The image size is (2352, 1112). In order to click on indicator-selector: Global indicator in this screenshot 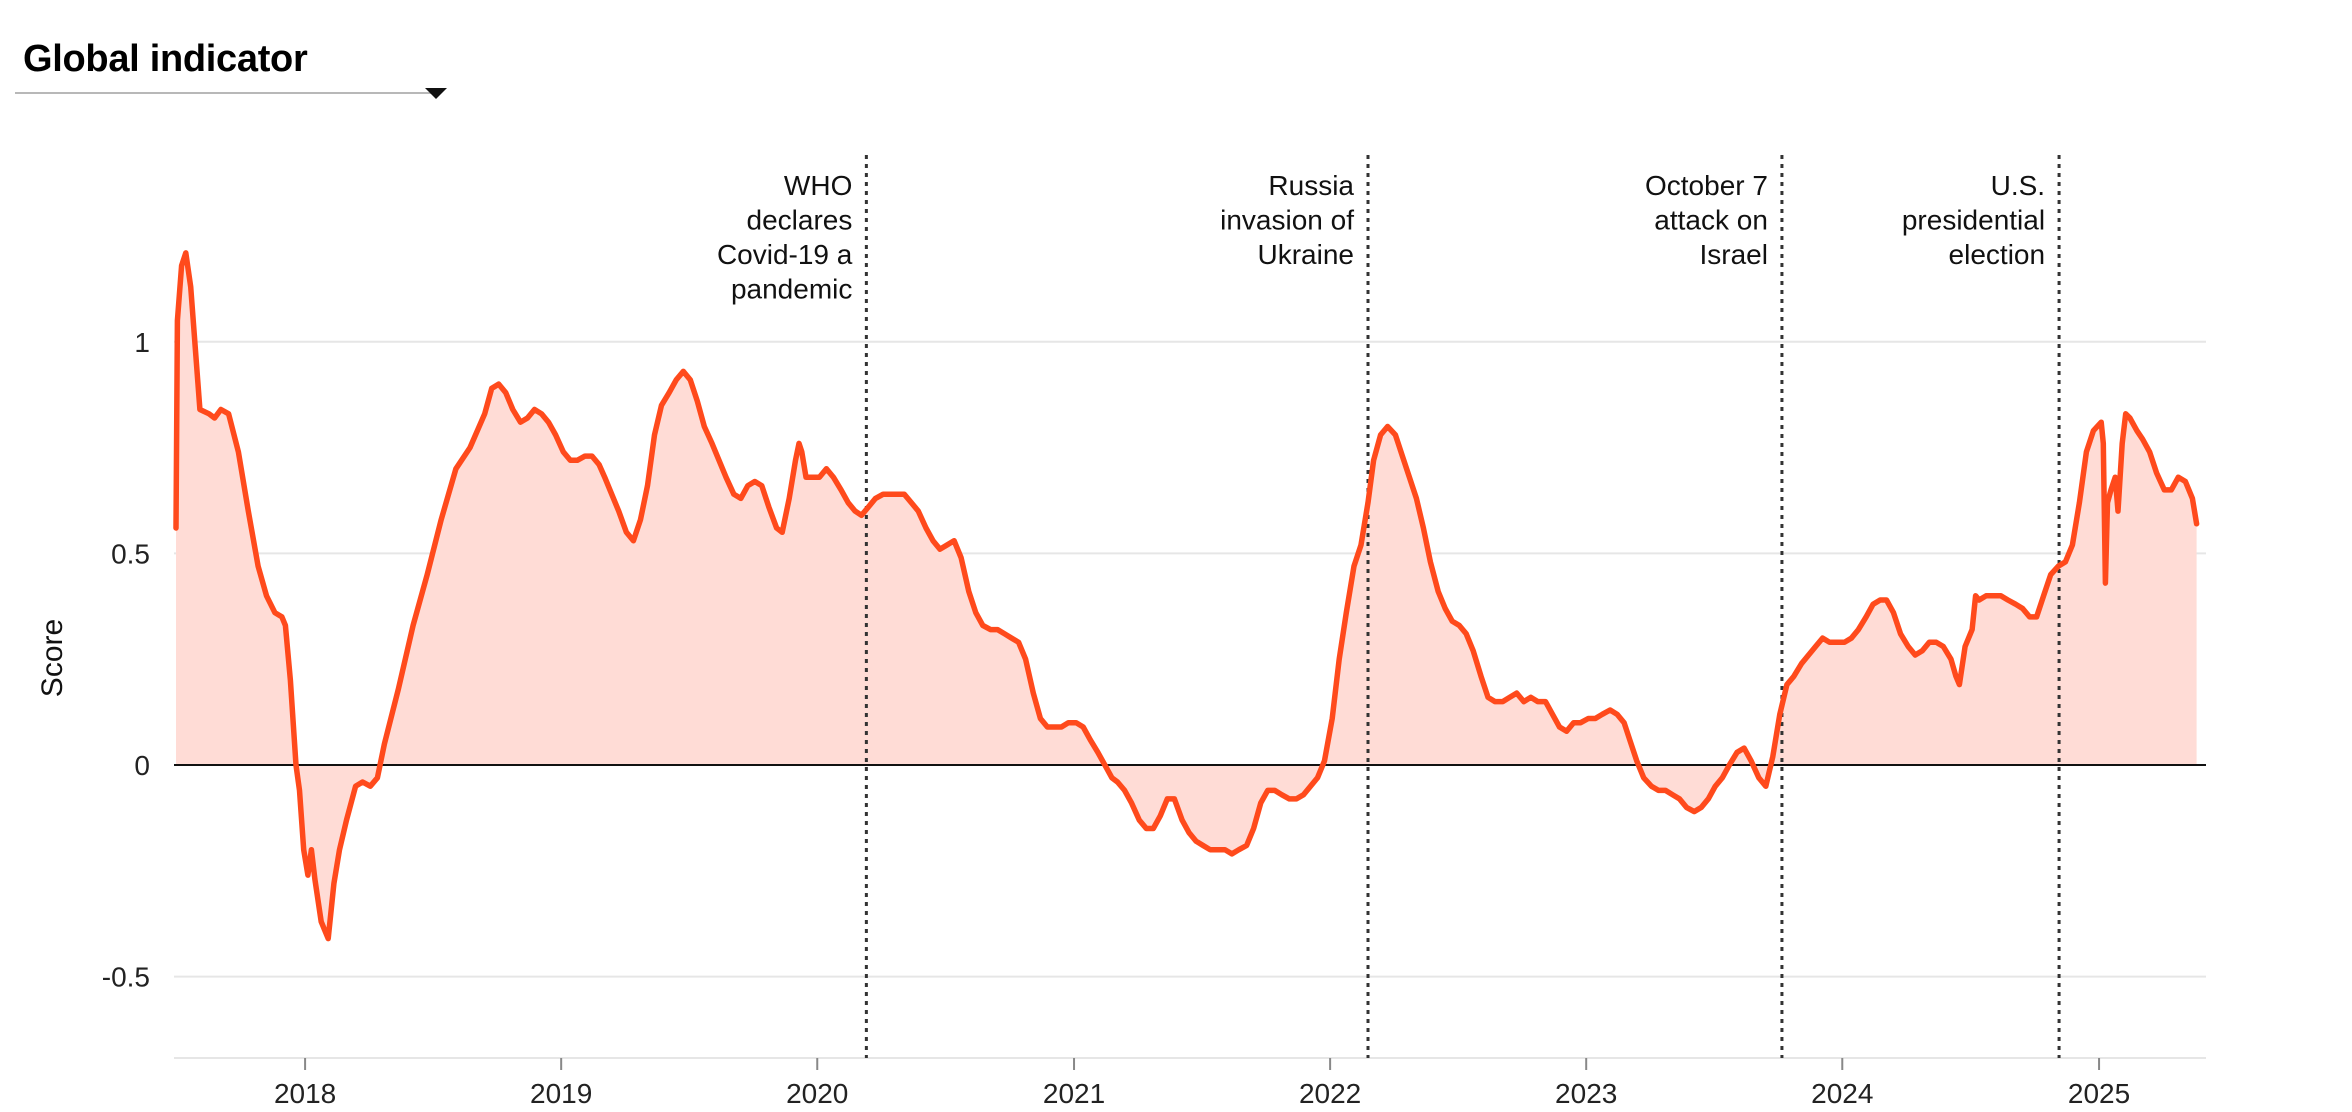, I will do `click(231, 64)`.